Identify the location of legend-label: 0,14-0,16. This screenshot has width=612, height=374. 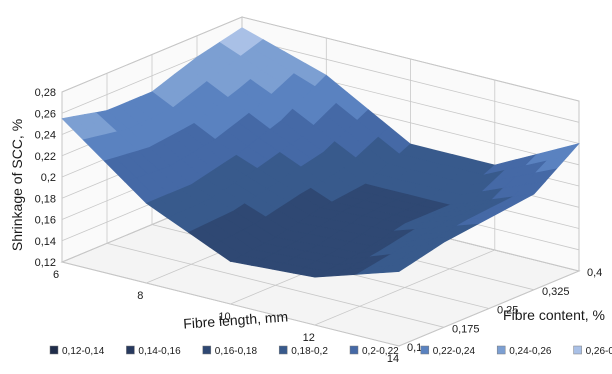
(159, 351).